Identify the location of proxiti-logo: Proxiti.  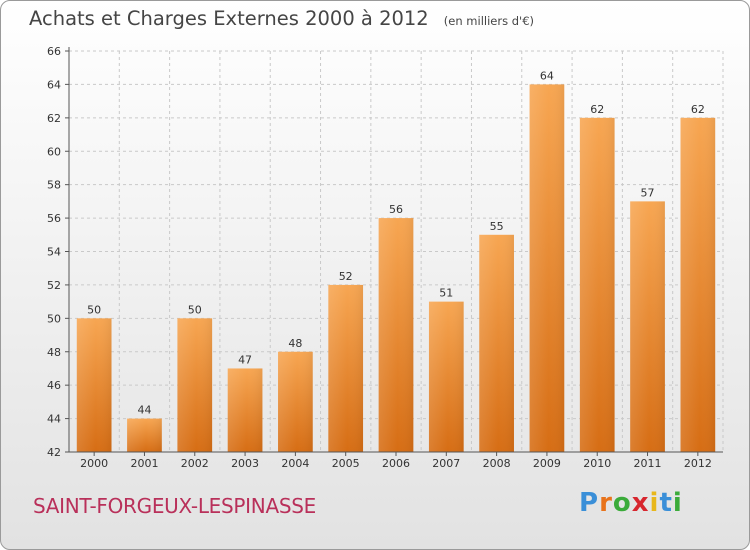
(631, 503).